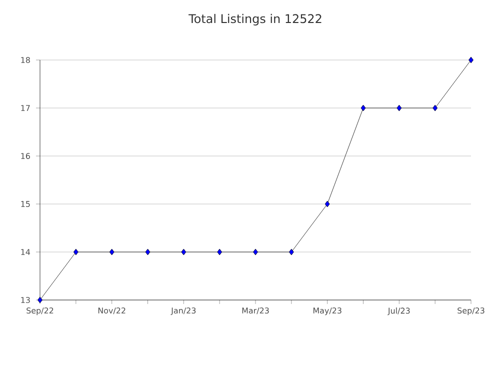  I want to click on chart-title: Total Listings in 12522, so click(255, 20).